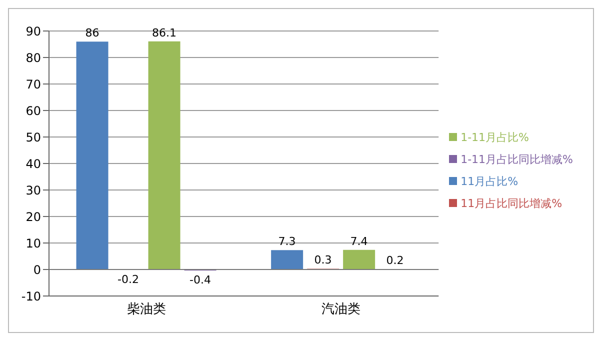 This screenshot has height=339, width=600. What do you see at coordinates (33, 57) in the screenshot?
I see `y-tick-label: 80` at bounding box center [33, 57].